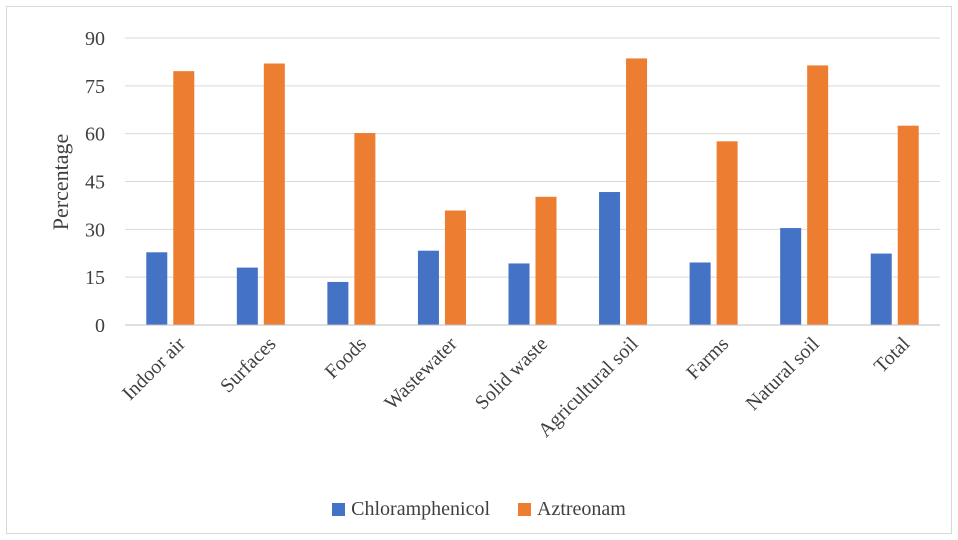 The height and width of the screenshot is (540, 958). What do you see at coordinates (274, 194) in the screenshot?
I see `bar-aztreonam-surfaces` at bounding box center [274, 194].